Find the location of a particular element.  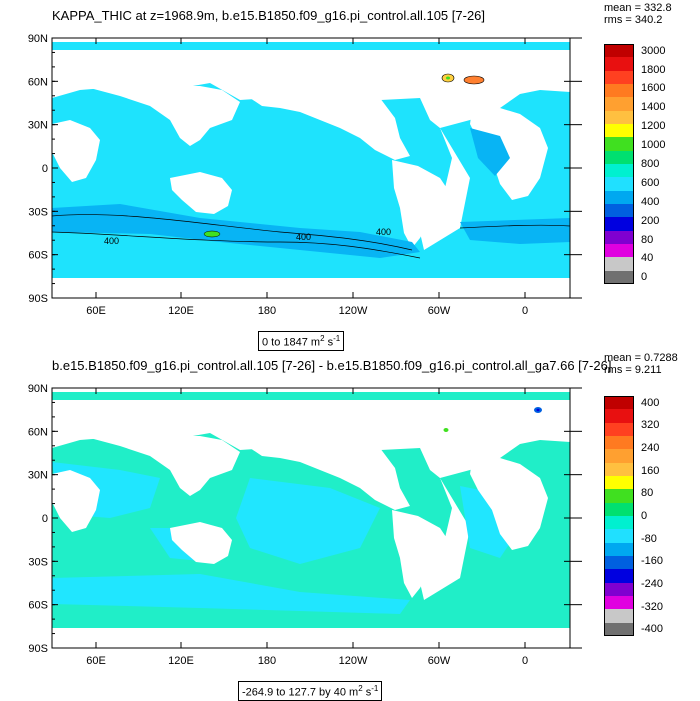

land-south-america is located at coordinates (420, 204).